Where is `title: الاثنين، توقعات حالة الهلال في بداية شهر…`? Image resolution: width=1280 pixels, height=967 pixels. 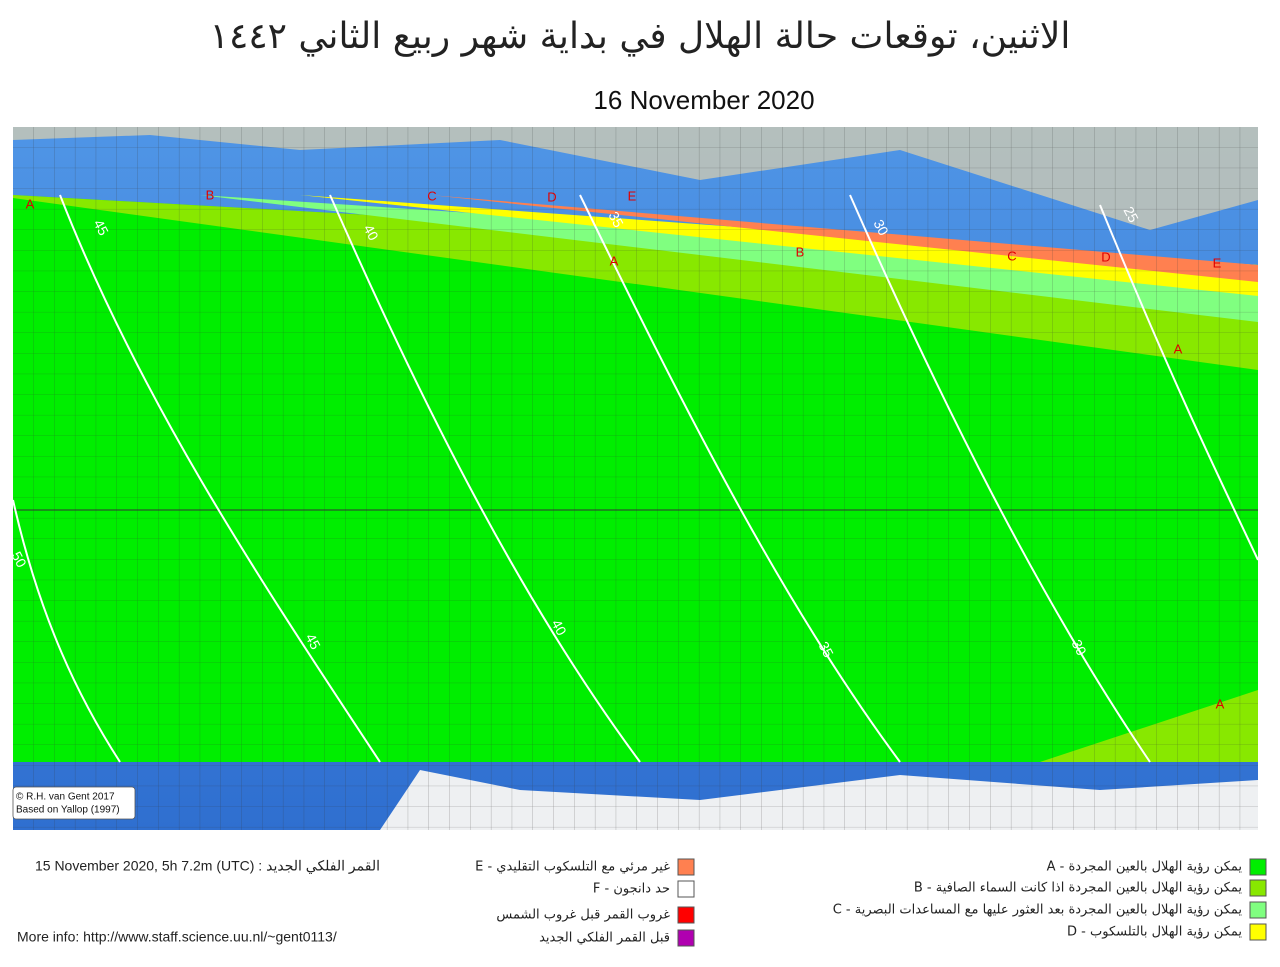 title: الاثنين، توقعات حالة الهلال في بداية شهر… is located at coordinates (640, 36).